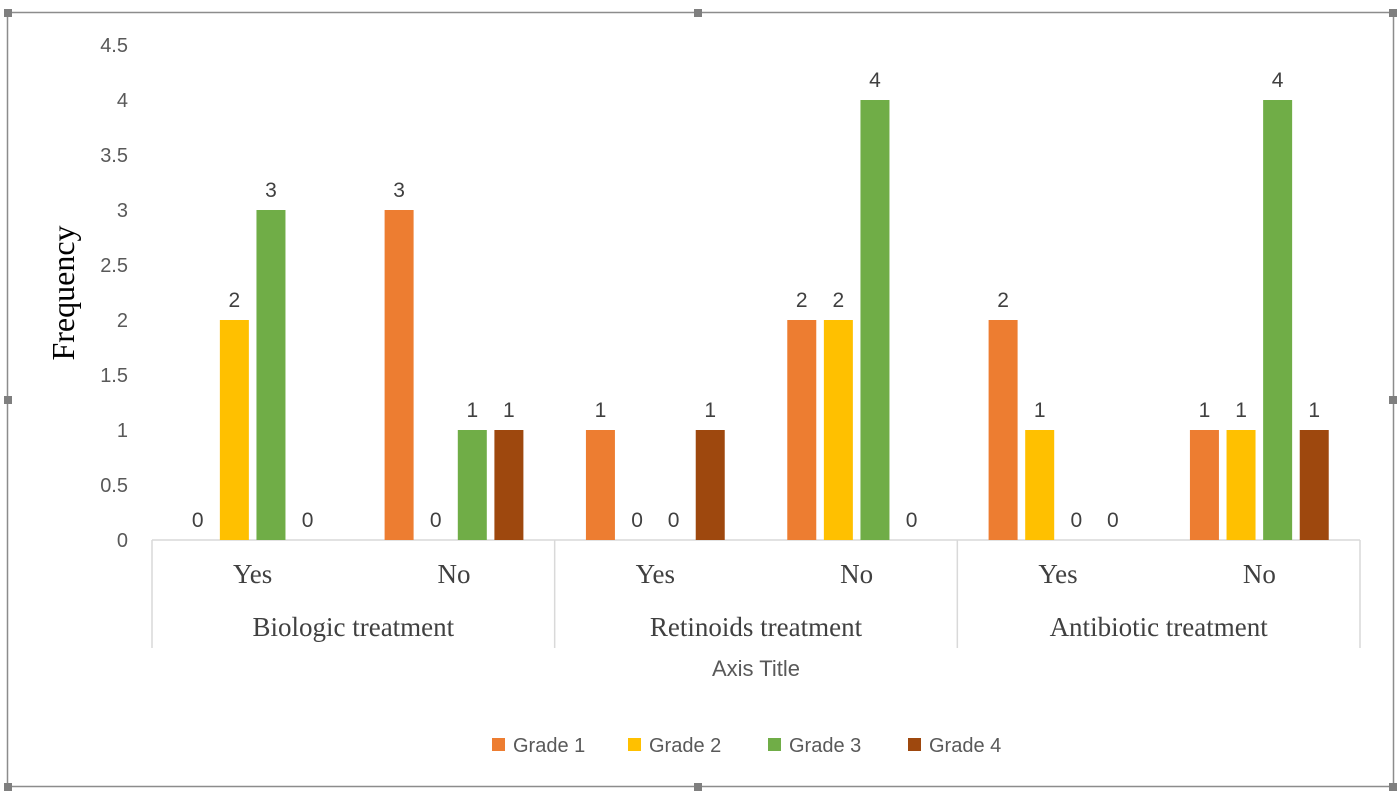 This screenshot has width=1400, height=794. Describe the element at coordinates (1393, 787) in the screenshot. I see `resize-handle-bottom-right` at that location.